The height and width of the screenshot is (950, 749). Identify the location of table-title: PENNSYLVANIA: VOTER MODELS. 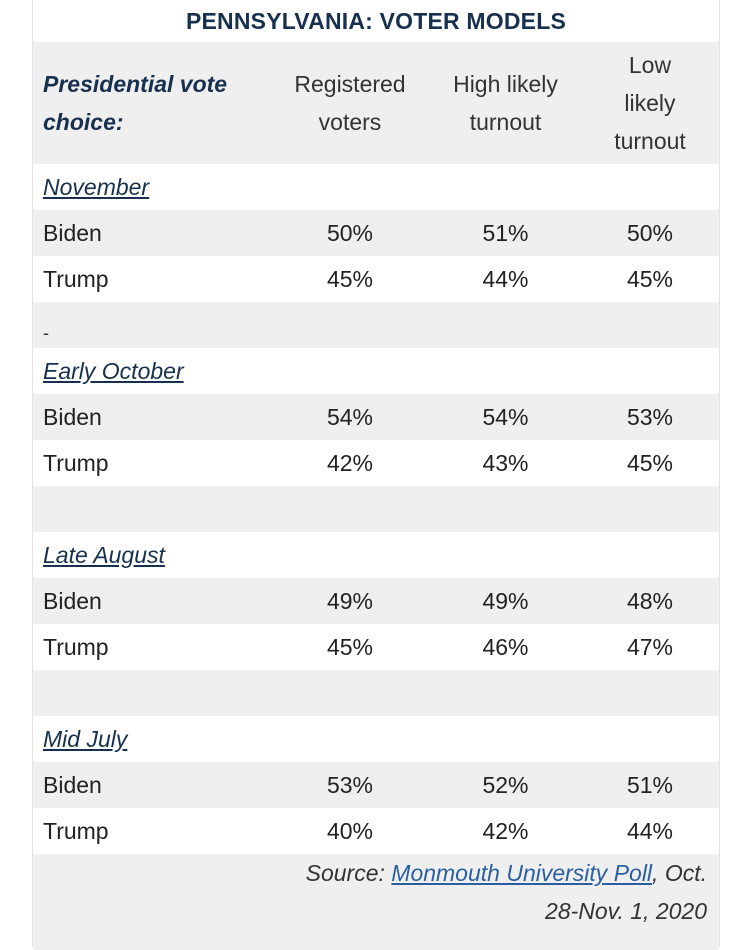
(376, 21).